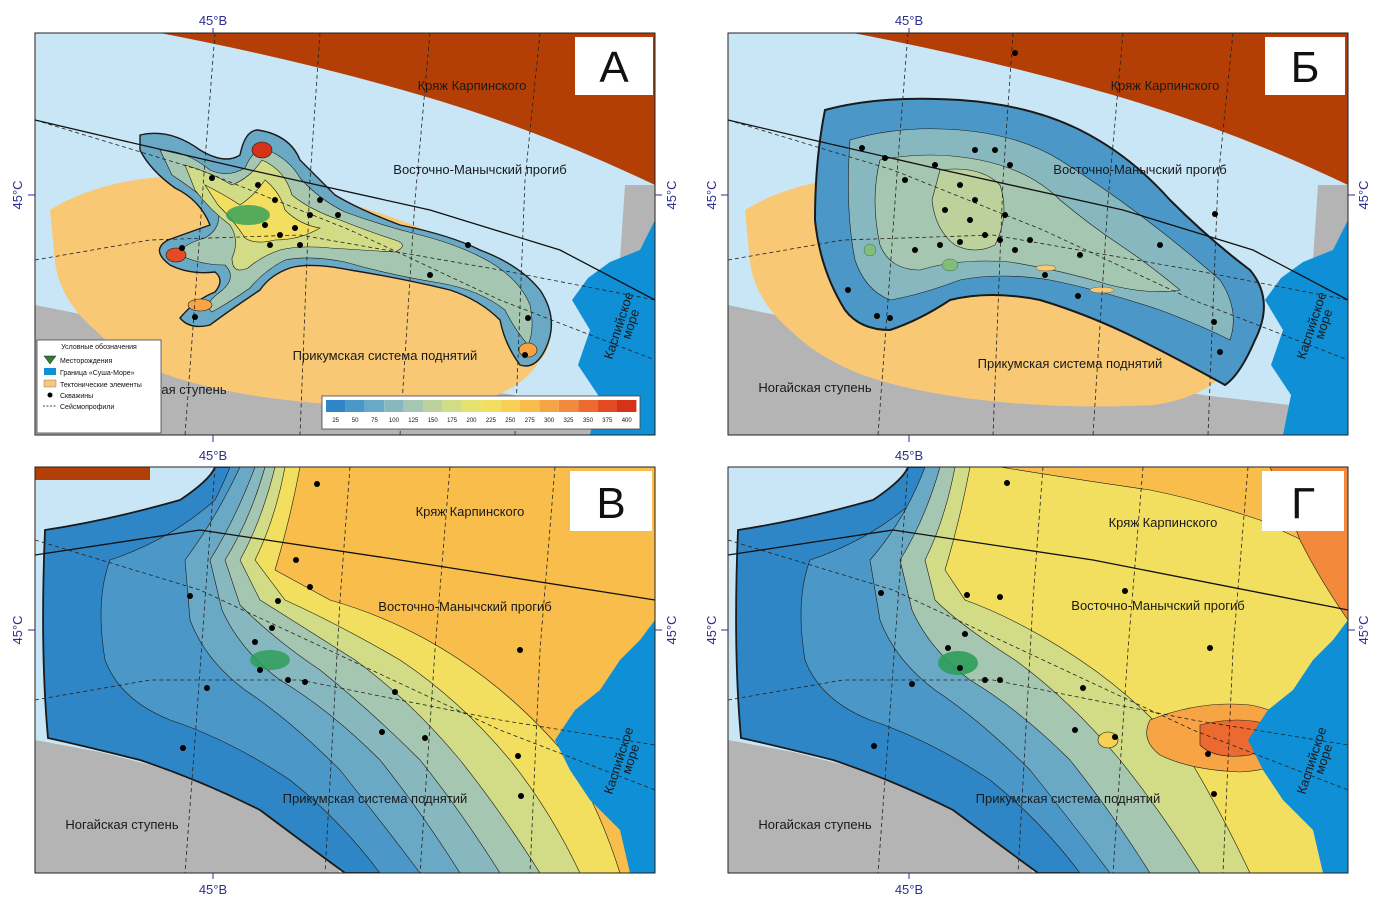  What do you see at coordinates (627, 421) in the screenshot?
I see `scale-tick-label: 400` at bounding box center [627, 421].